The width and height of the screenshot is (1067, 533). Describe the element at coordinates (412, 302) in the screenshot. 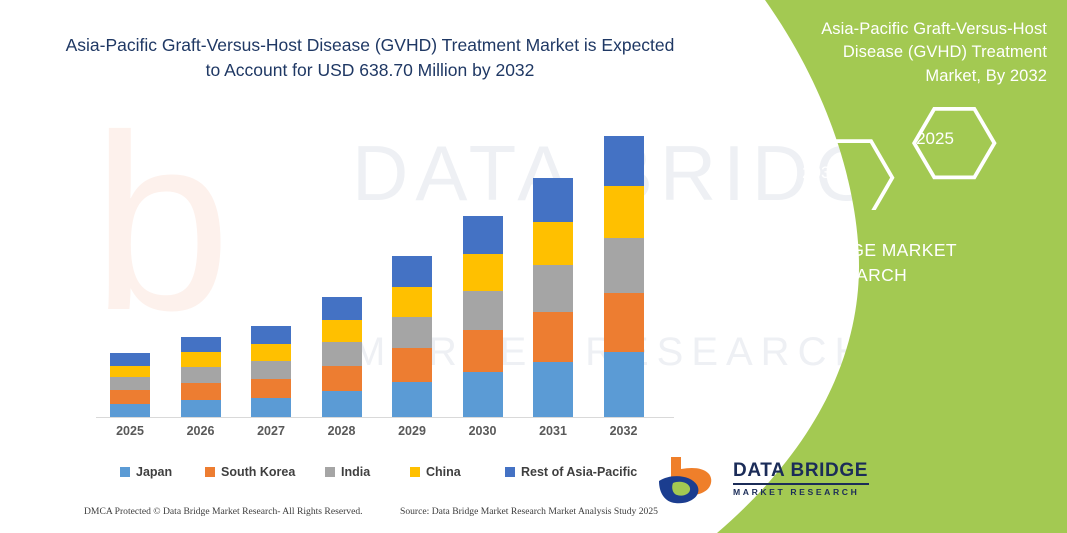

I see `segment-china-2029` at that location.